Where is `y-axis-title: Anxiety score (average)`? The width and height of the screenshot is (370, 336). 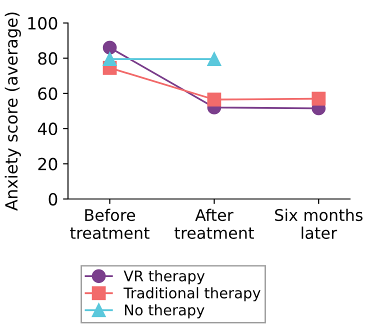
y-axis-title: Anxiety score (average) is located at coordinates (12, 111).